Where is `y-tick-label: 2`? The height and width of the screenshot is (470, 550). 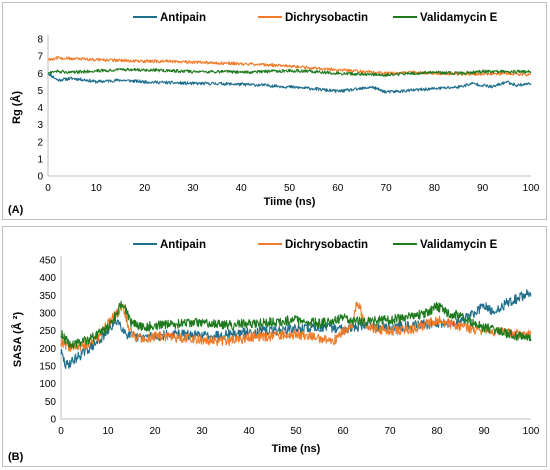
y-tick-label: 2 is located at coordinates (40, 142).